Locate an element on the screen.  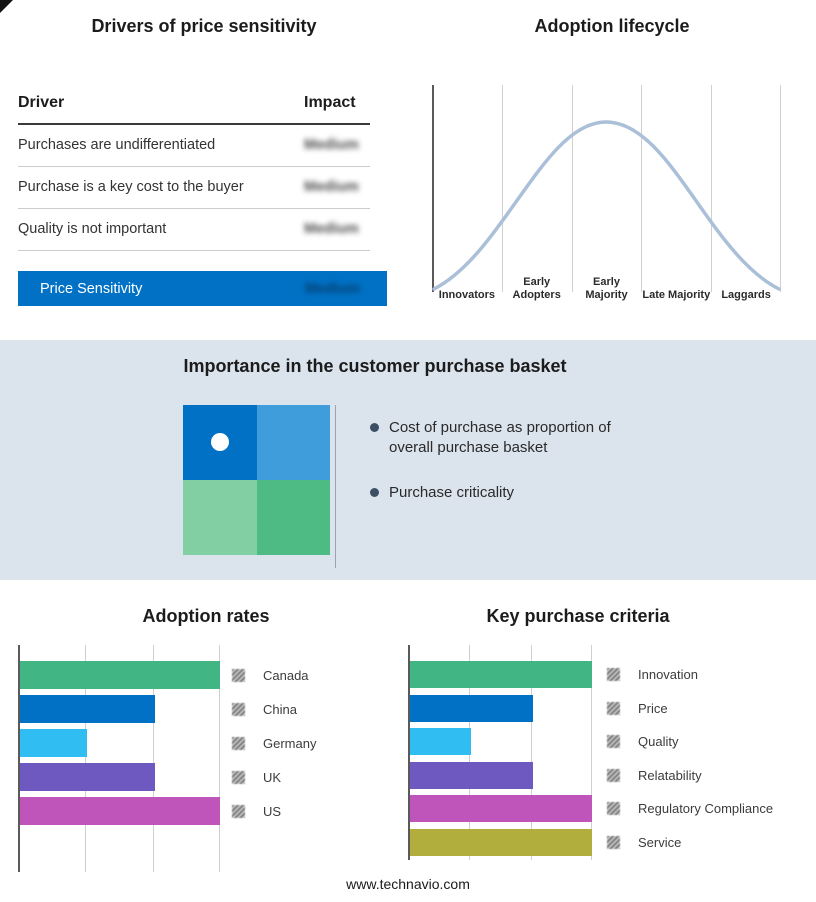
table-row: Purchases are undifferentiated Medium is located at coordinates (194, 145).